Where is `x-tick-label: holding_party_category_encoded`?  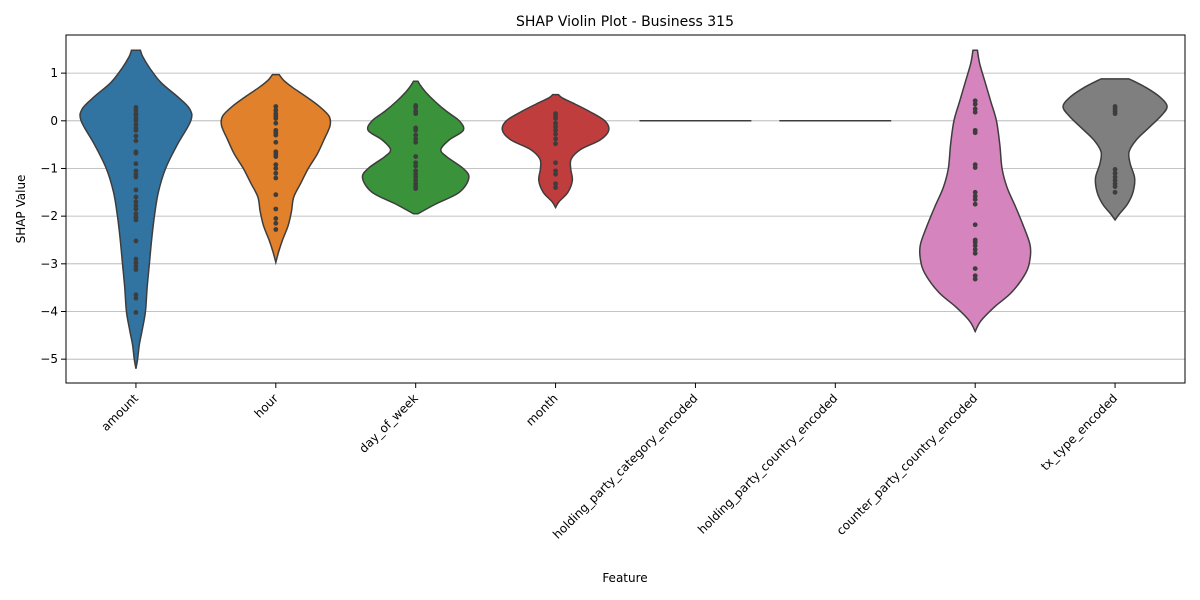 x-tick-label: holding_party_category_encoded is located at coordinates (625, 466).